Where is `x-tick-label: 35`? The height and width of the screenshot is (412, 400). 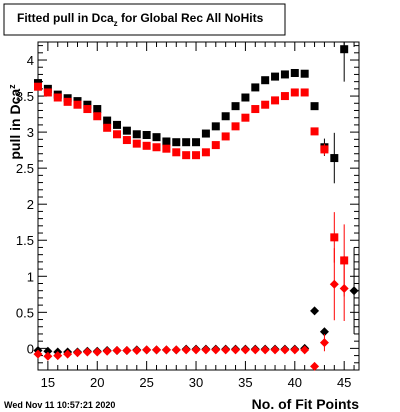
x-tick-label: 35 is located at coordinates (245, 382).